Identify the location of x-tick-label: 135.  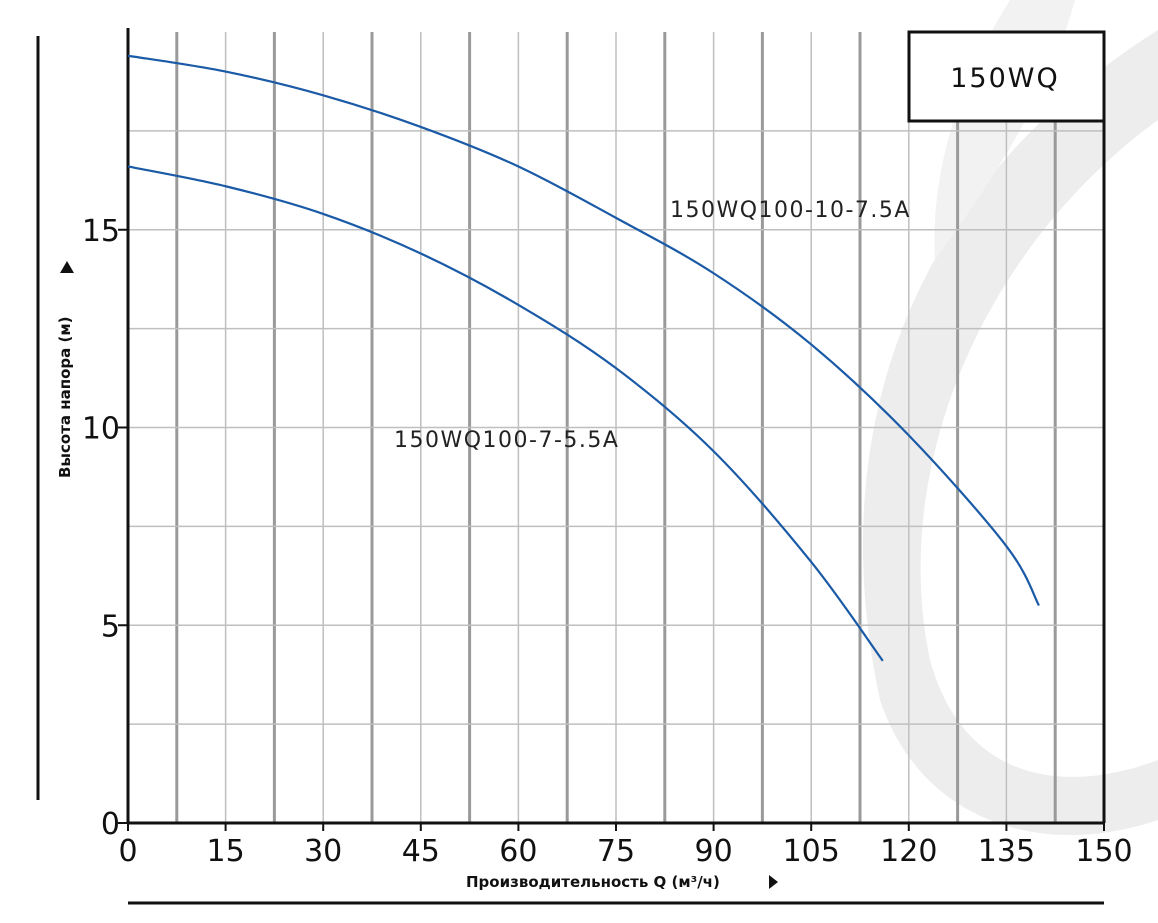
(1006, 851).